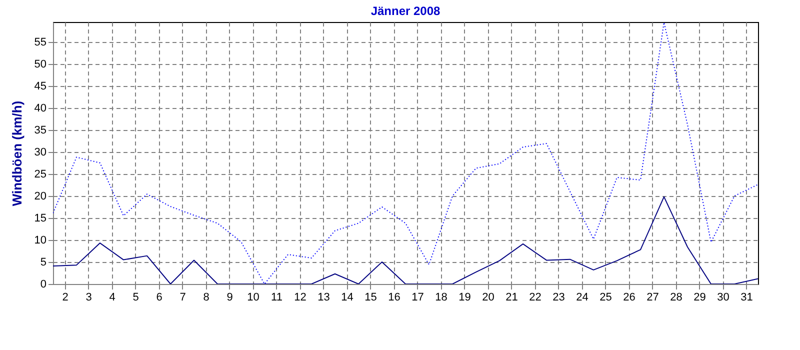 The image size is (800, 350). Describe the element at coordinates (65, 298) in the screenshot. I see `x-tick-label: 2` at that location.